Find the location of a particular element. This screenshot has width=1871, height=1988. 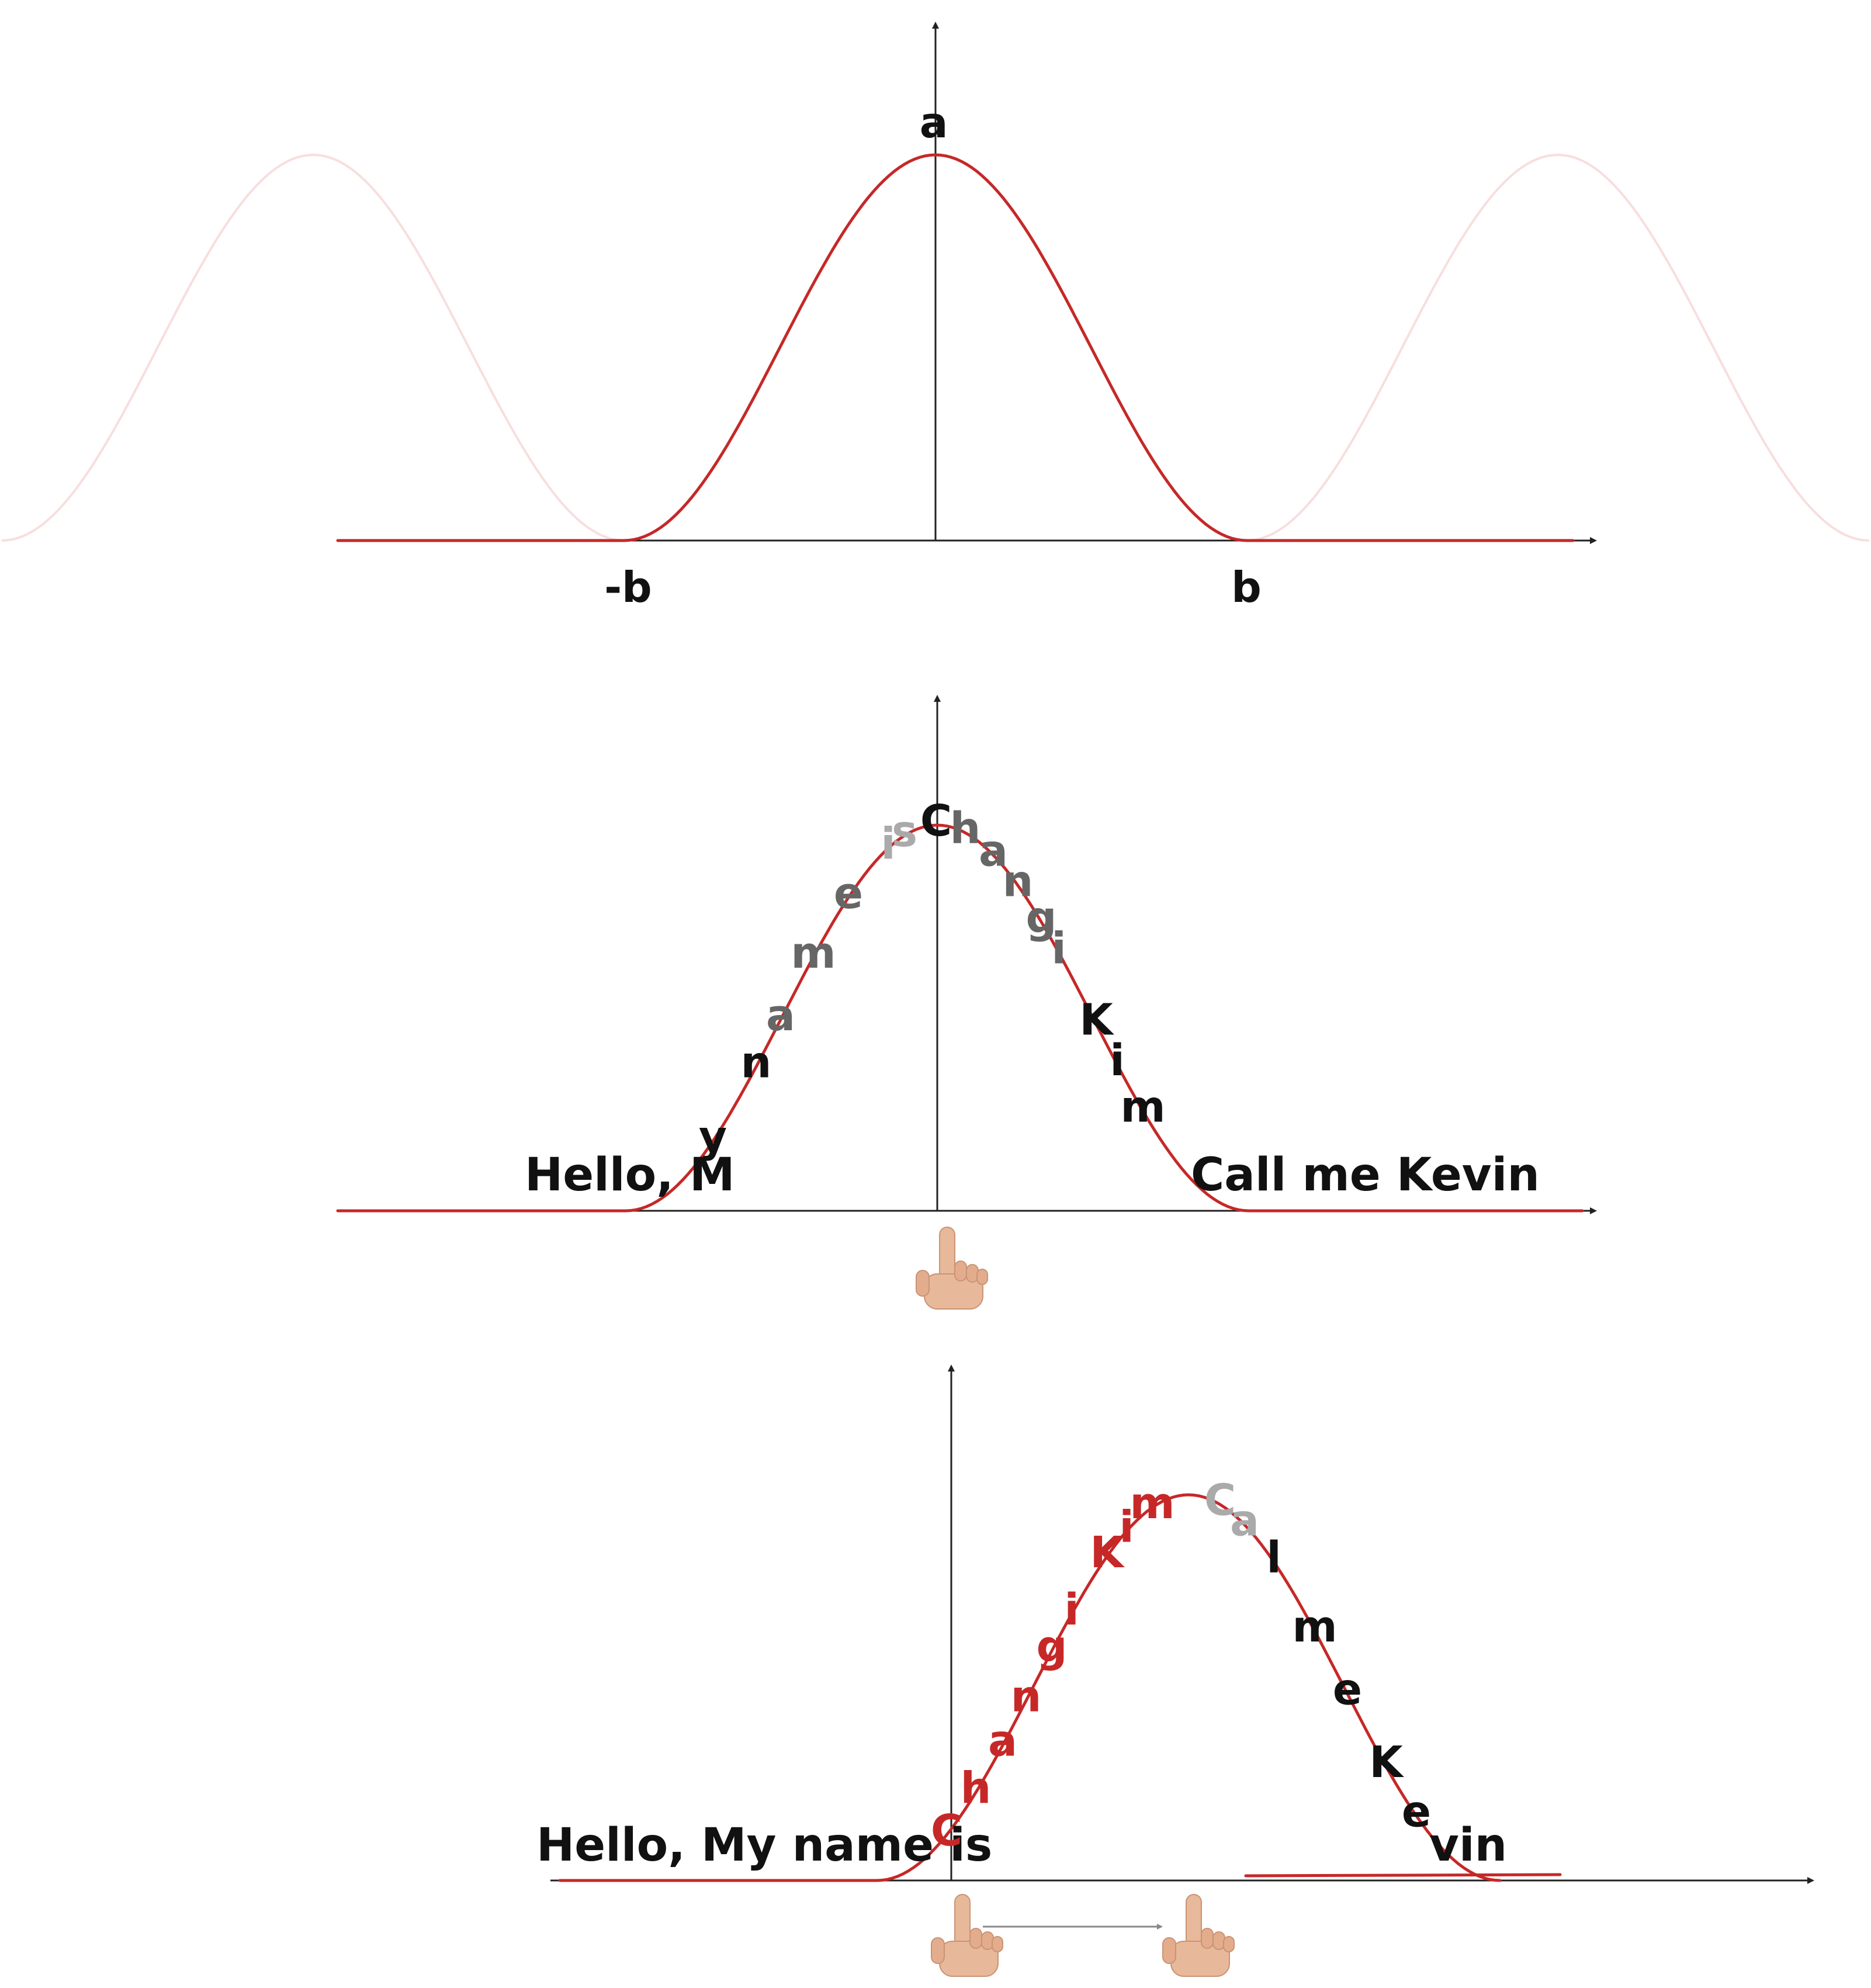

ghost-bump-left is located at coordinates (313, 347).